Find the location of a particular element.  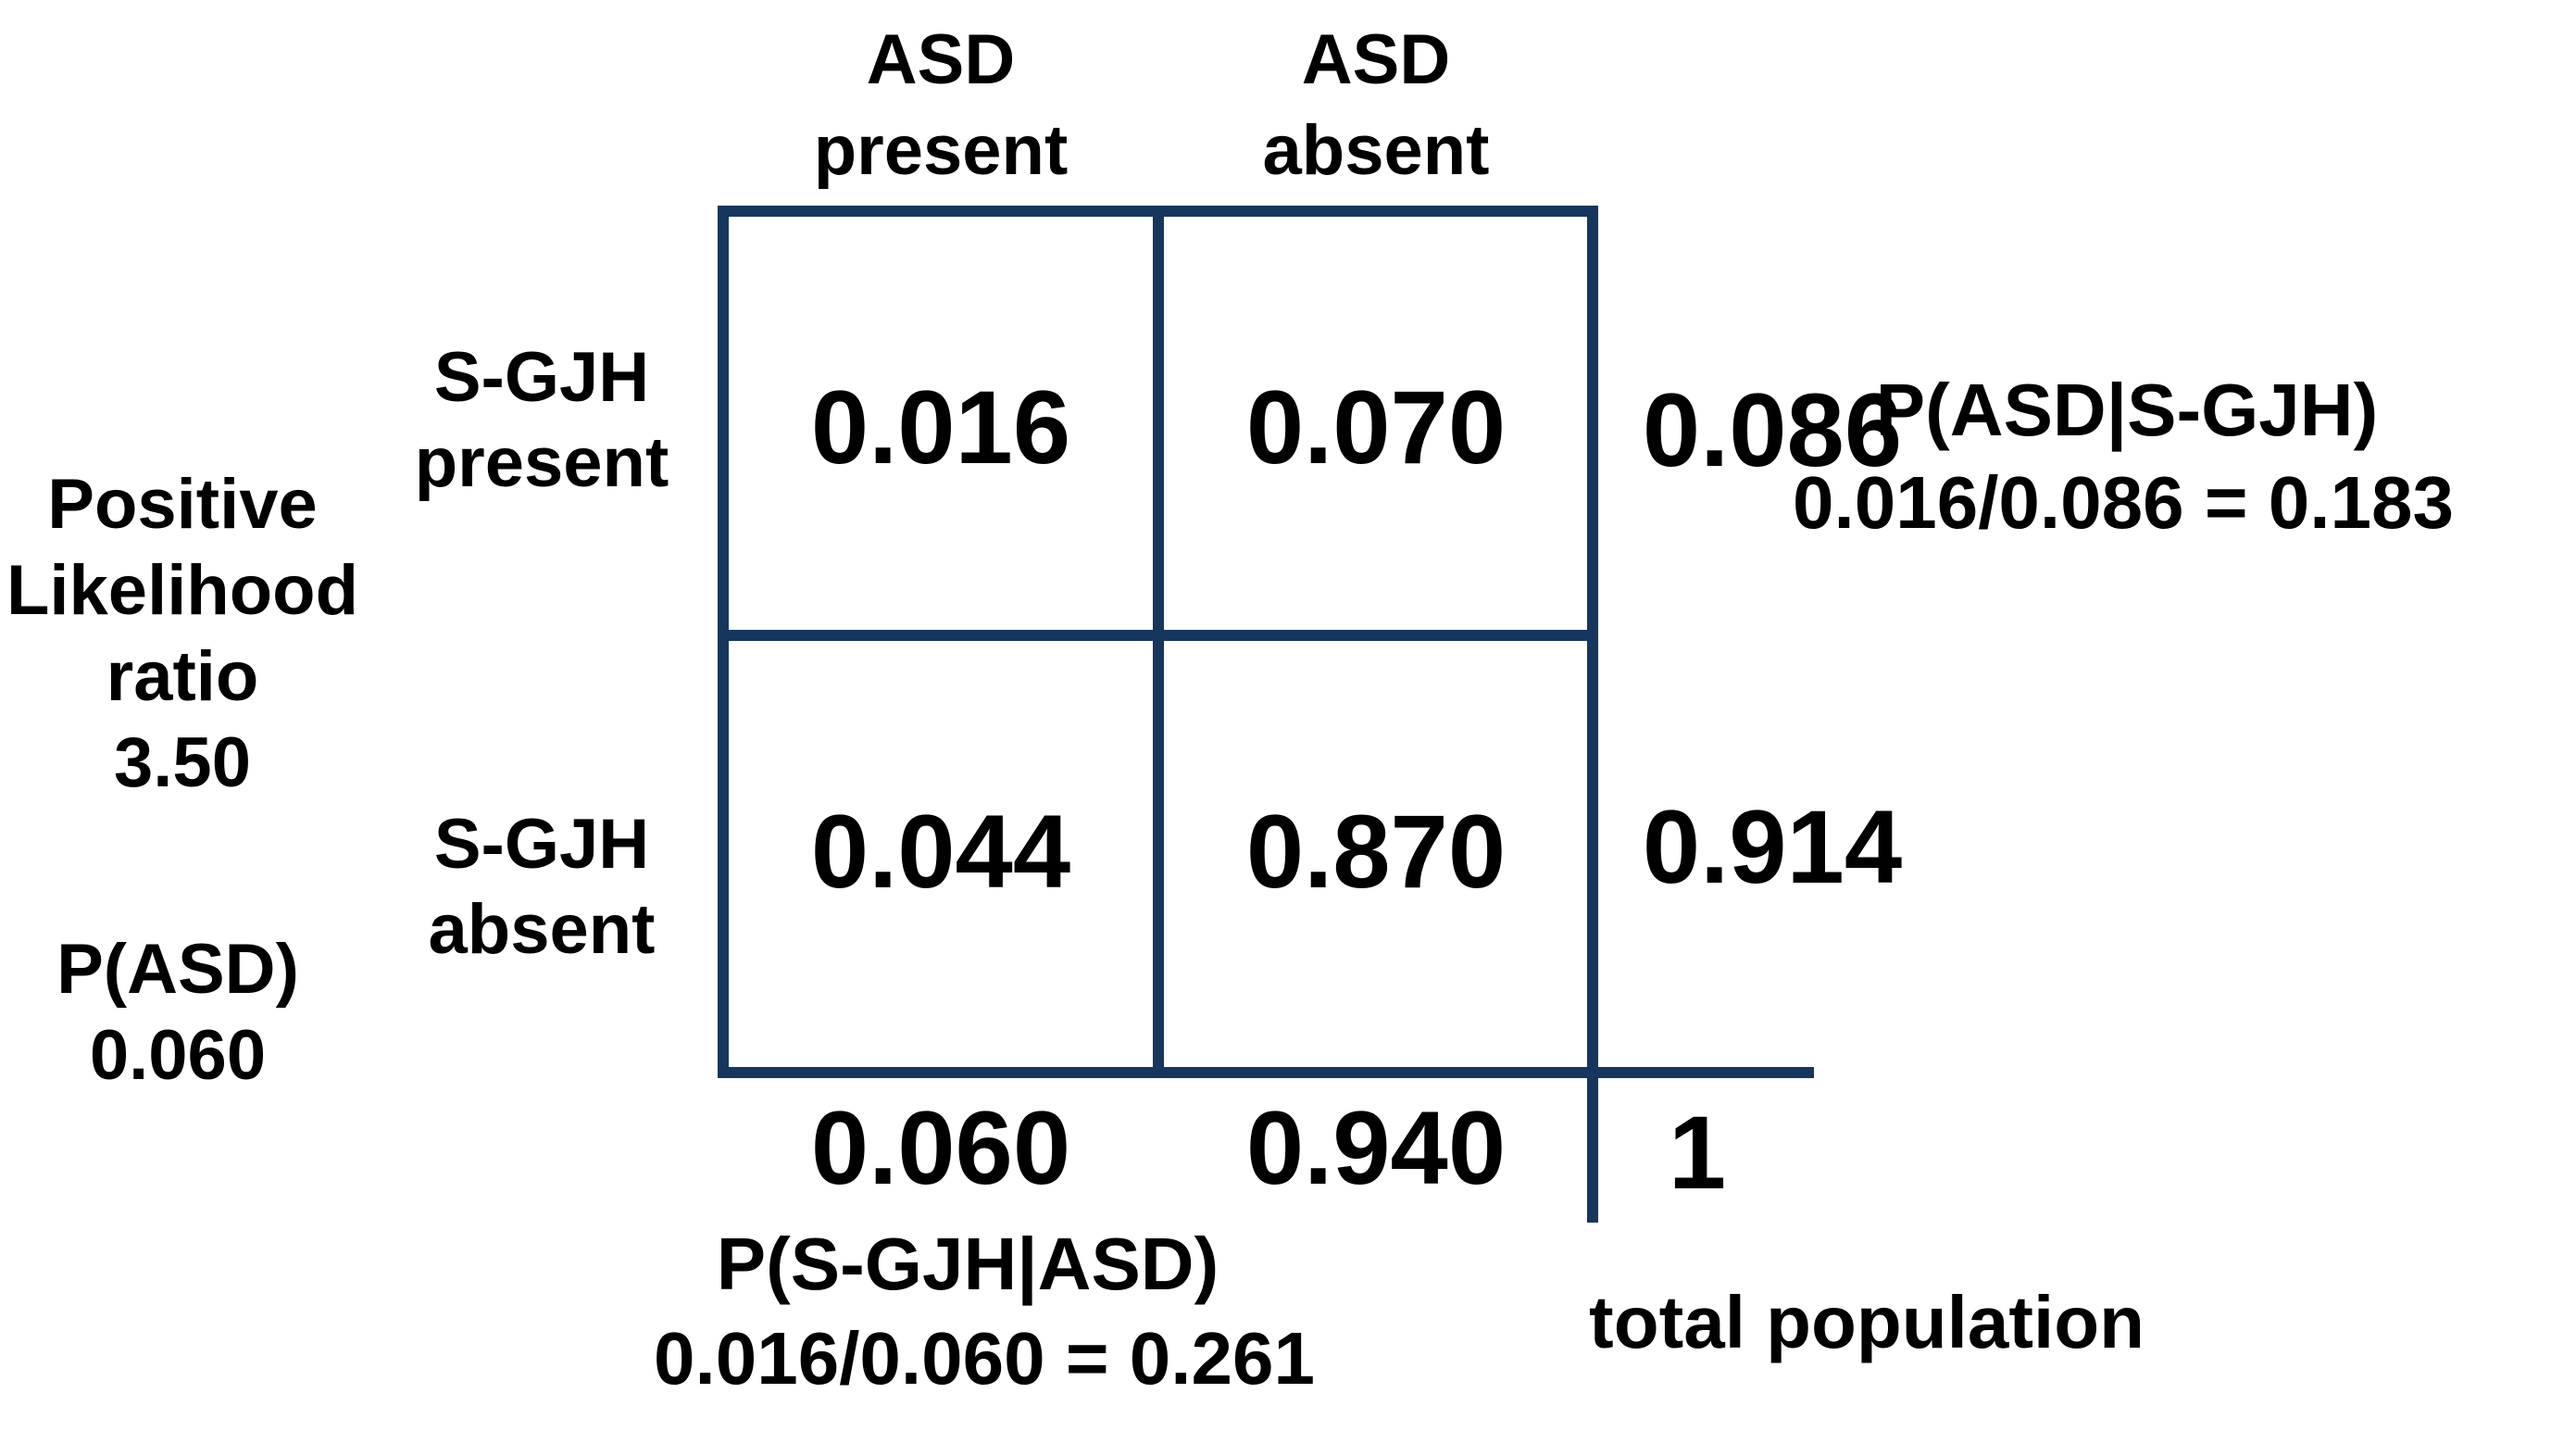

row-header-sgjh-present-line1: S-GJH is located at coordinates (542, 377).